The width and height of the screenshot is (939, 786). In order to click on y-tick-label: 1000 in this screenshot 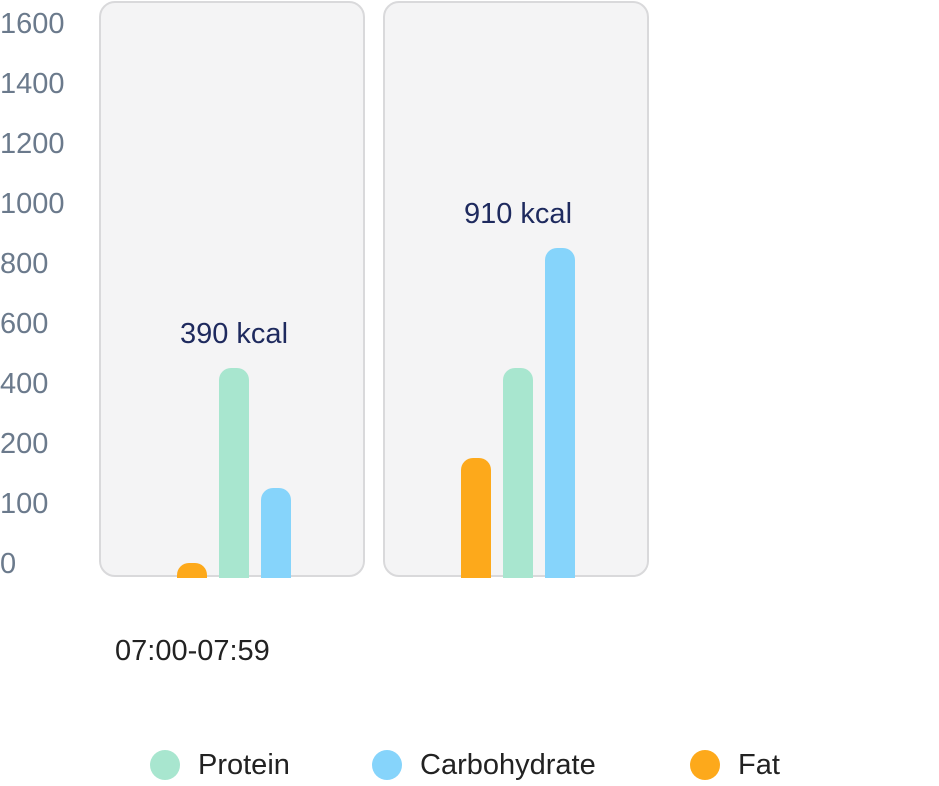, I will do `click(32, 204)`.